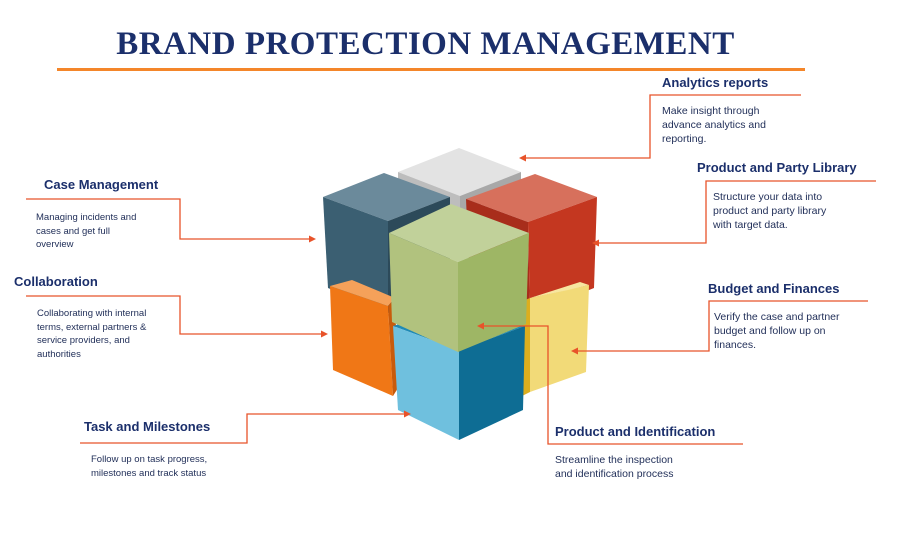 The height and width of the screenshot is (534, 907). Describe the element at coordinates (101, 184) in the screenshot. I see `heading-case: Case Management` at that location.